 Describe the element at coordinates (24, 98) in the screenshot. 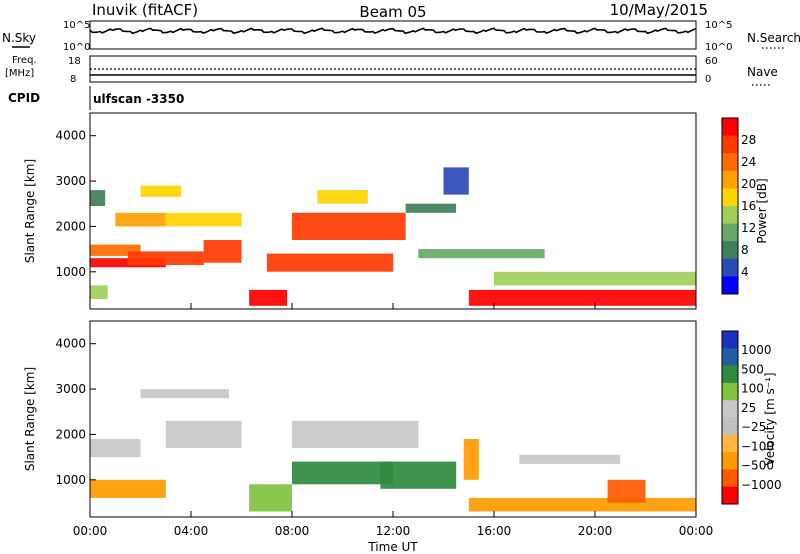

I see `cpid-label: CPID` at that location.